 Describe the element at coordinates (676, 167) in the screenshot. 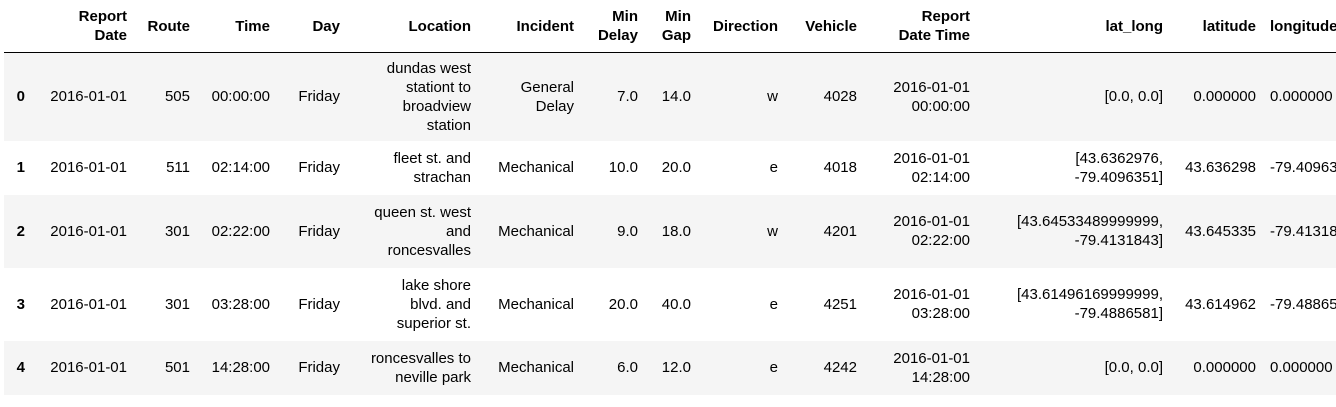

I see `cell-line: 20.0` at that location.